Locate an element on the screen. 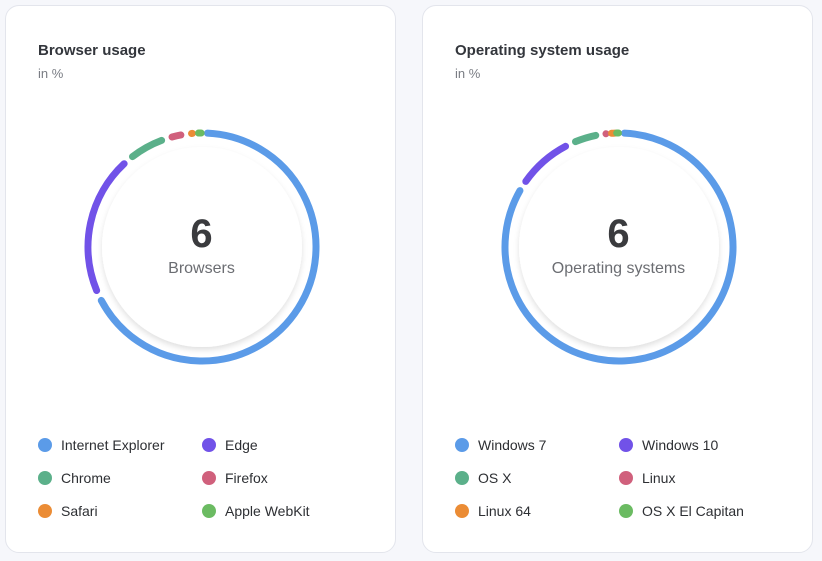  legend-item: Internet Explorer is located at coordinates (101, 445).